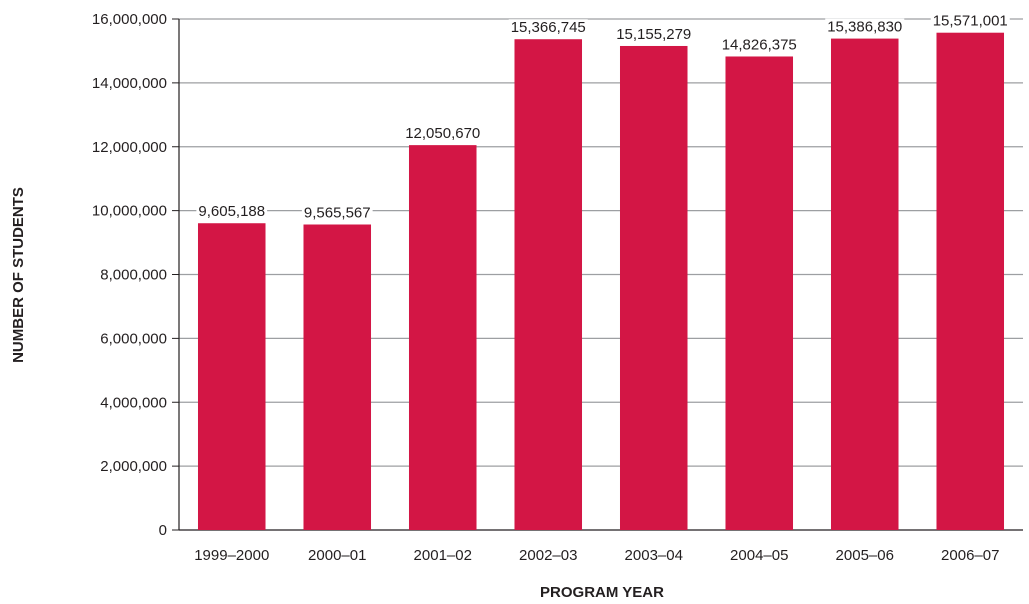 The width and height of the screenshot is (1029, 604). I want to click on data-label: 15,366,745, so click(548, 27).